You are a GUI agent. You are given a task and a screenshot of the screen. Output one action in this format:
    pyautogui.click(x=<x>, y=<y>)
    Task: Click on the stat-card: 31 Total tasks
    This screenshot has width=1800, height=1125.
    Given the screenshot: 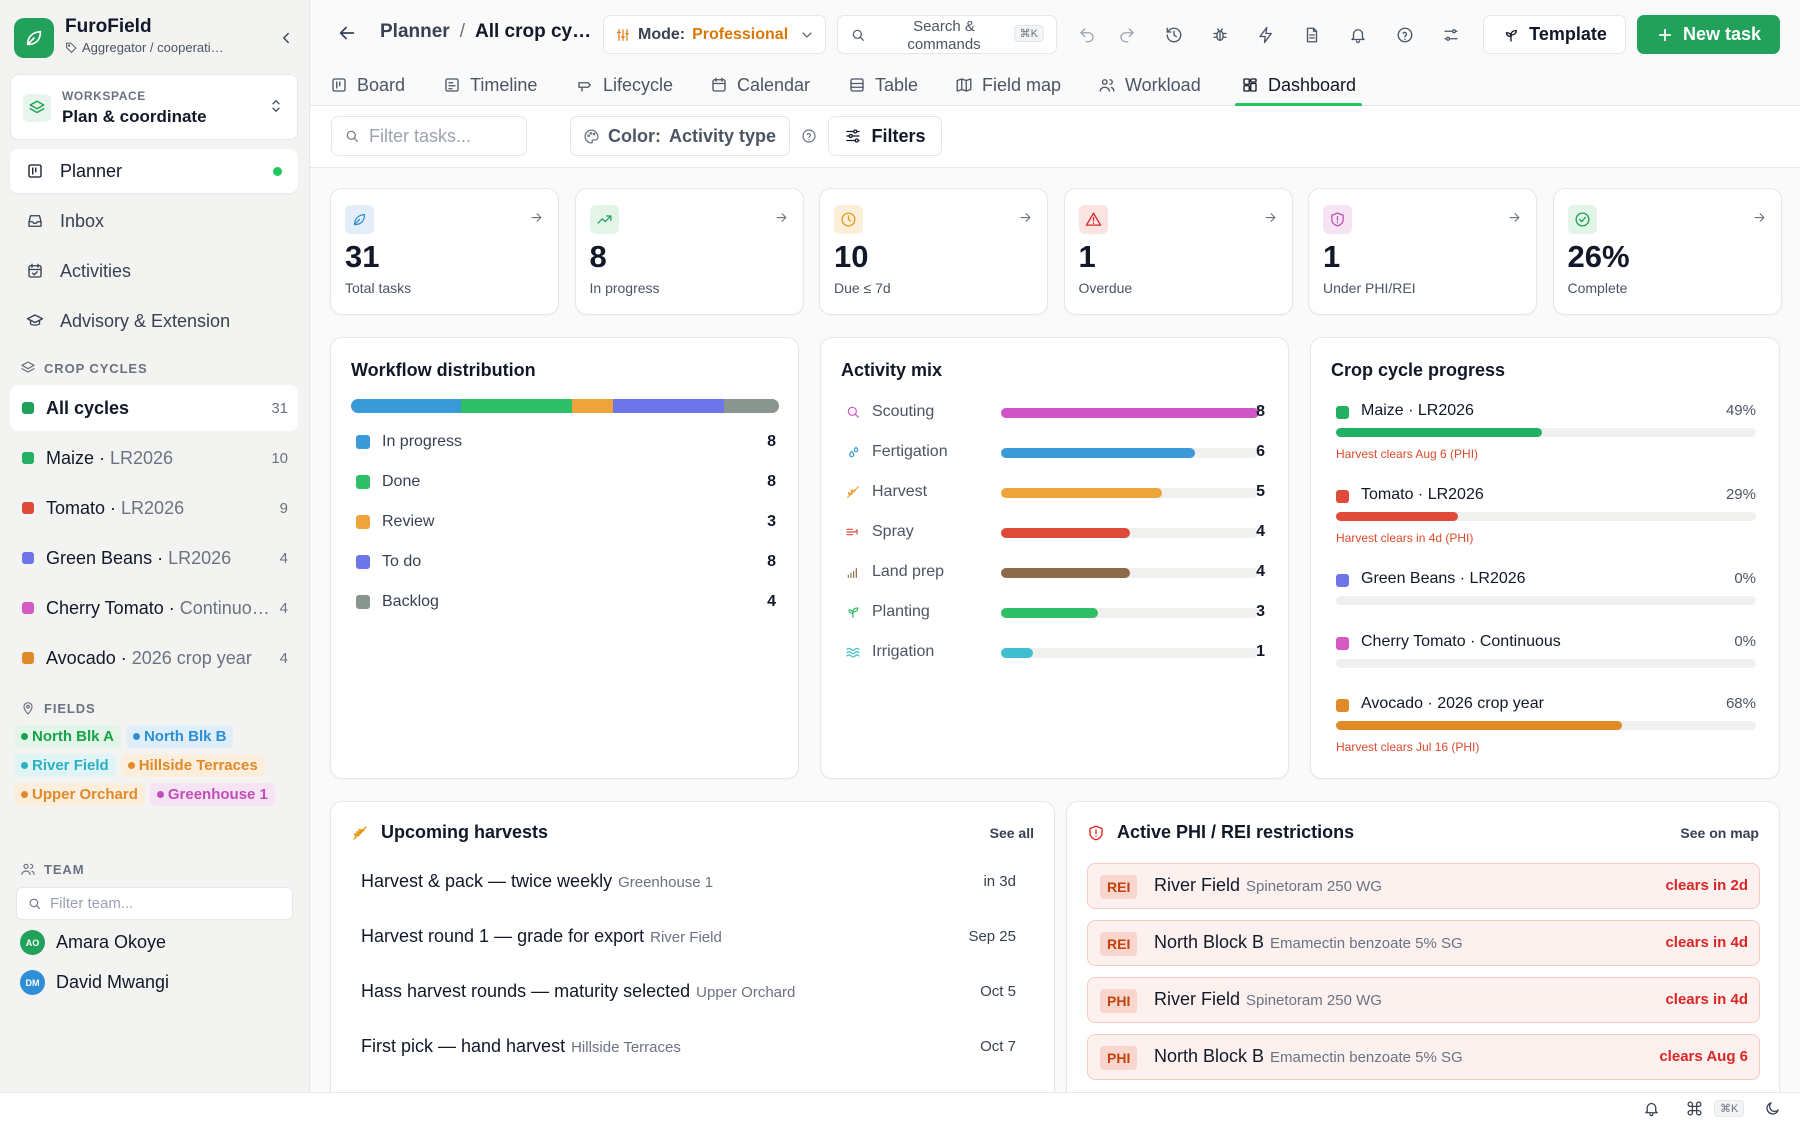 What is the action you would take?
    pyautogui.click(x=444, y=251)
    